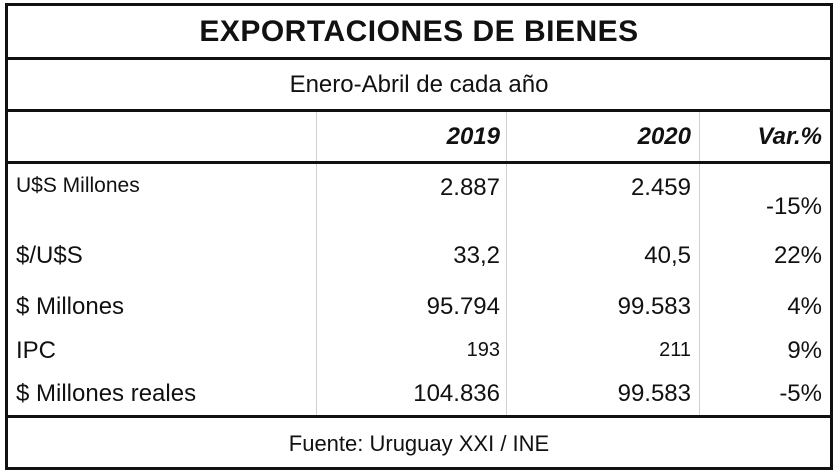  I want to click on cell-2020: 40,5, so click(667, 255).